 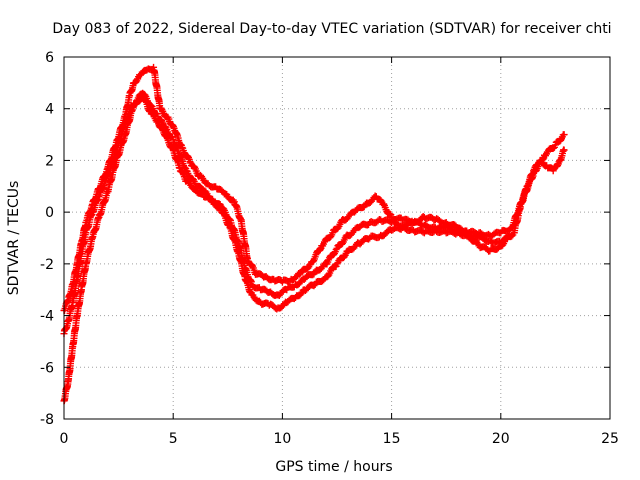 I want to click on x-tick-label: 15, so click(x=392, y=439).